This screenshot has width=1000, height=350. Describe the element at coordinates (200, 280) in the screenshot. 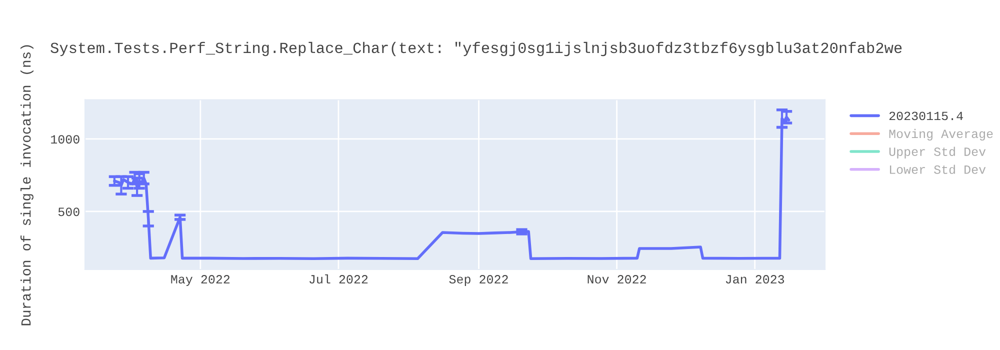

I see `x-tick-label: May 2022` at that location.